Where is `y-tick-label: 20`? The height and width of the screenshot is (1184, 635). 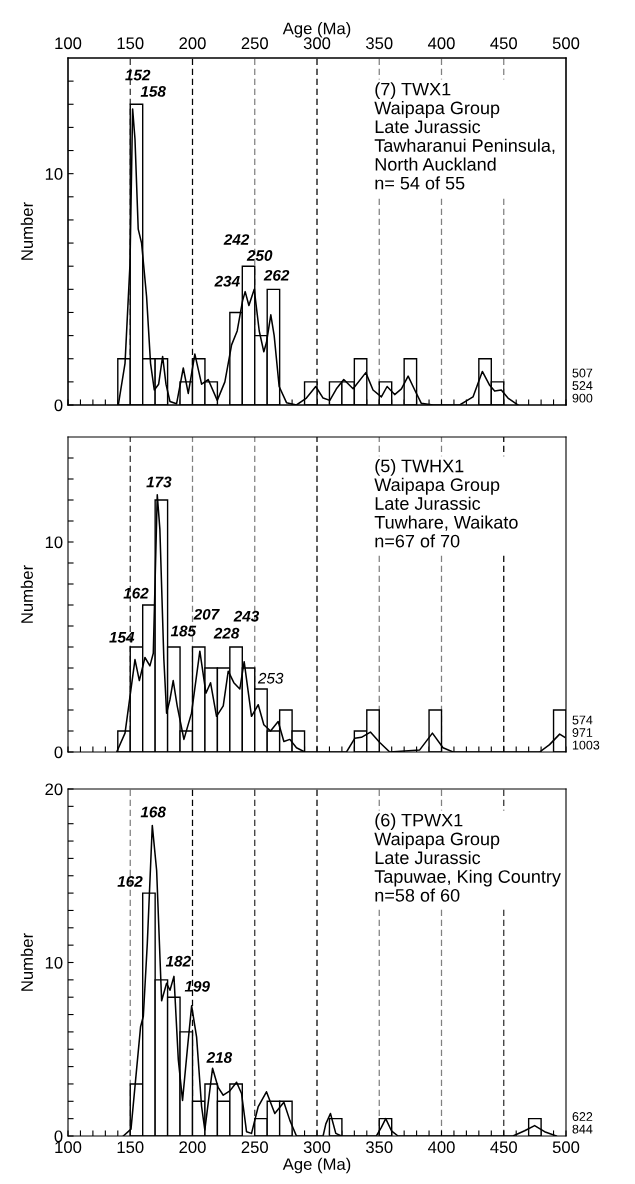
y-tick-label: 20 is located at coordinates (54, 789).